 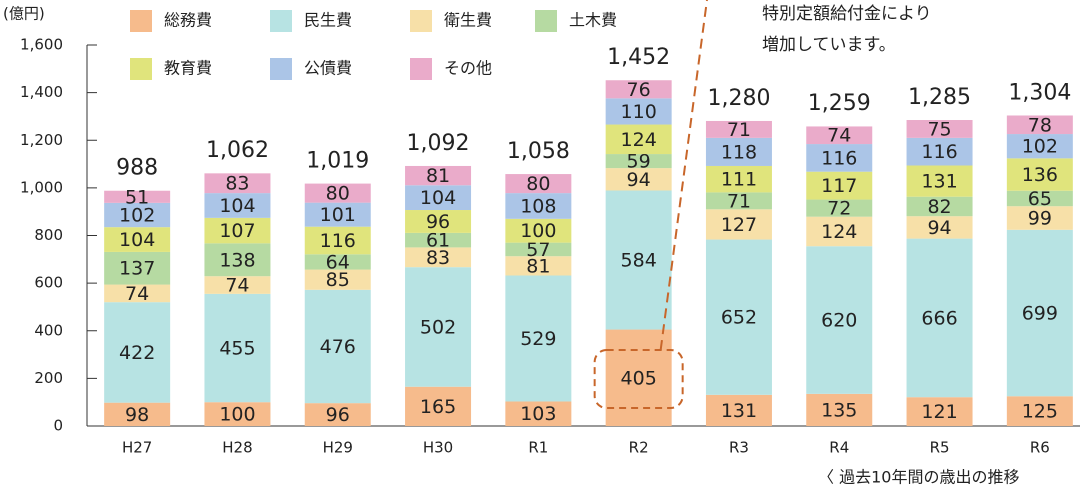 I want to click on legend-label: 公債費, so click(x=328, y=68).